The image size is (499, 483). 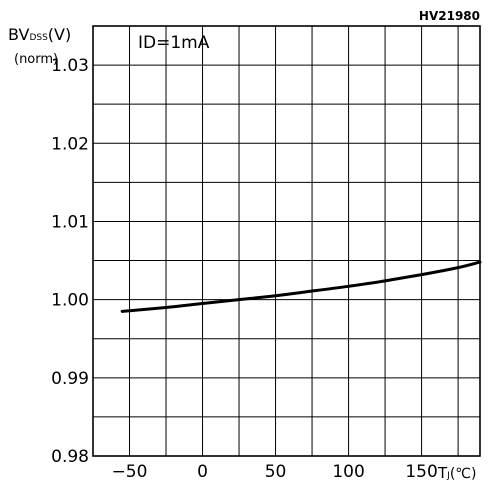 I want to click on y-tick-labels: 0.98 0.99 1.00 1.01 1.02 1.03, so click(x=70, y=261).